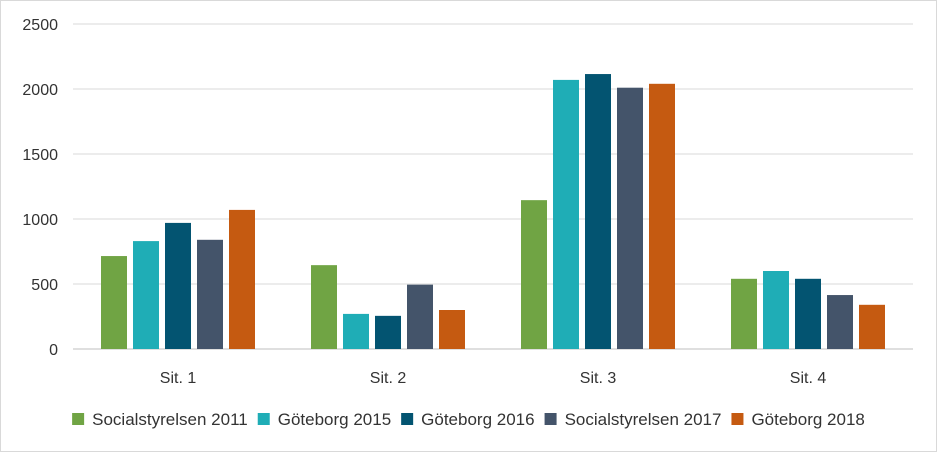 Image resolution: width=937 pixels, height=452 pixels. What do you see at coordinates (44, 285) in the screenshot?
I see `y-tick-label: 500` at bounding box center [44, 285].